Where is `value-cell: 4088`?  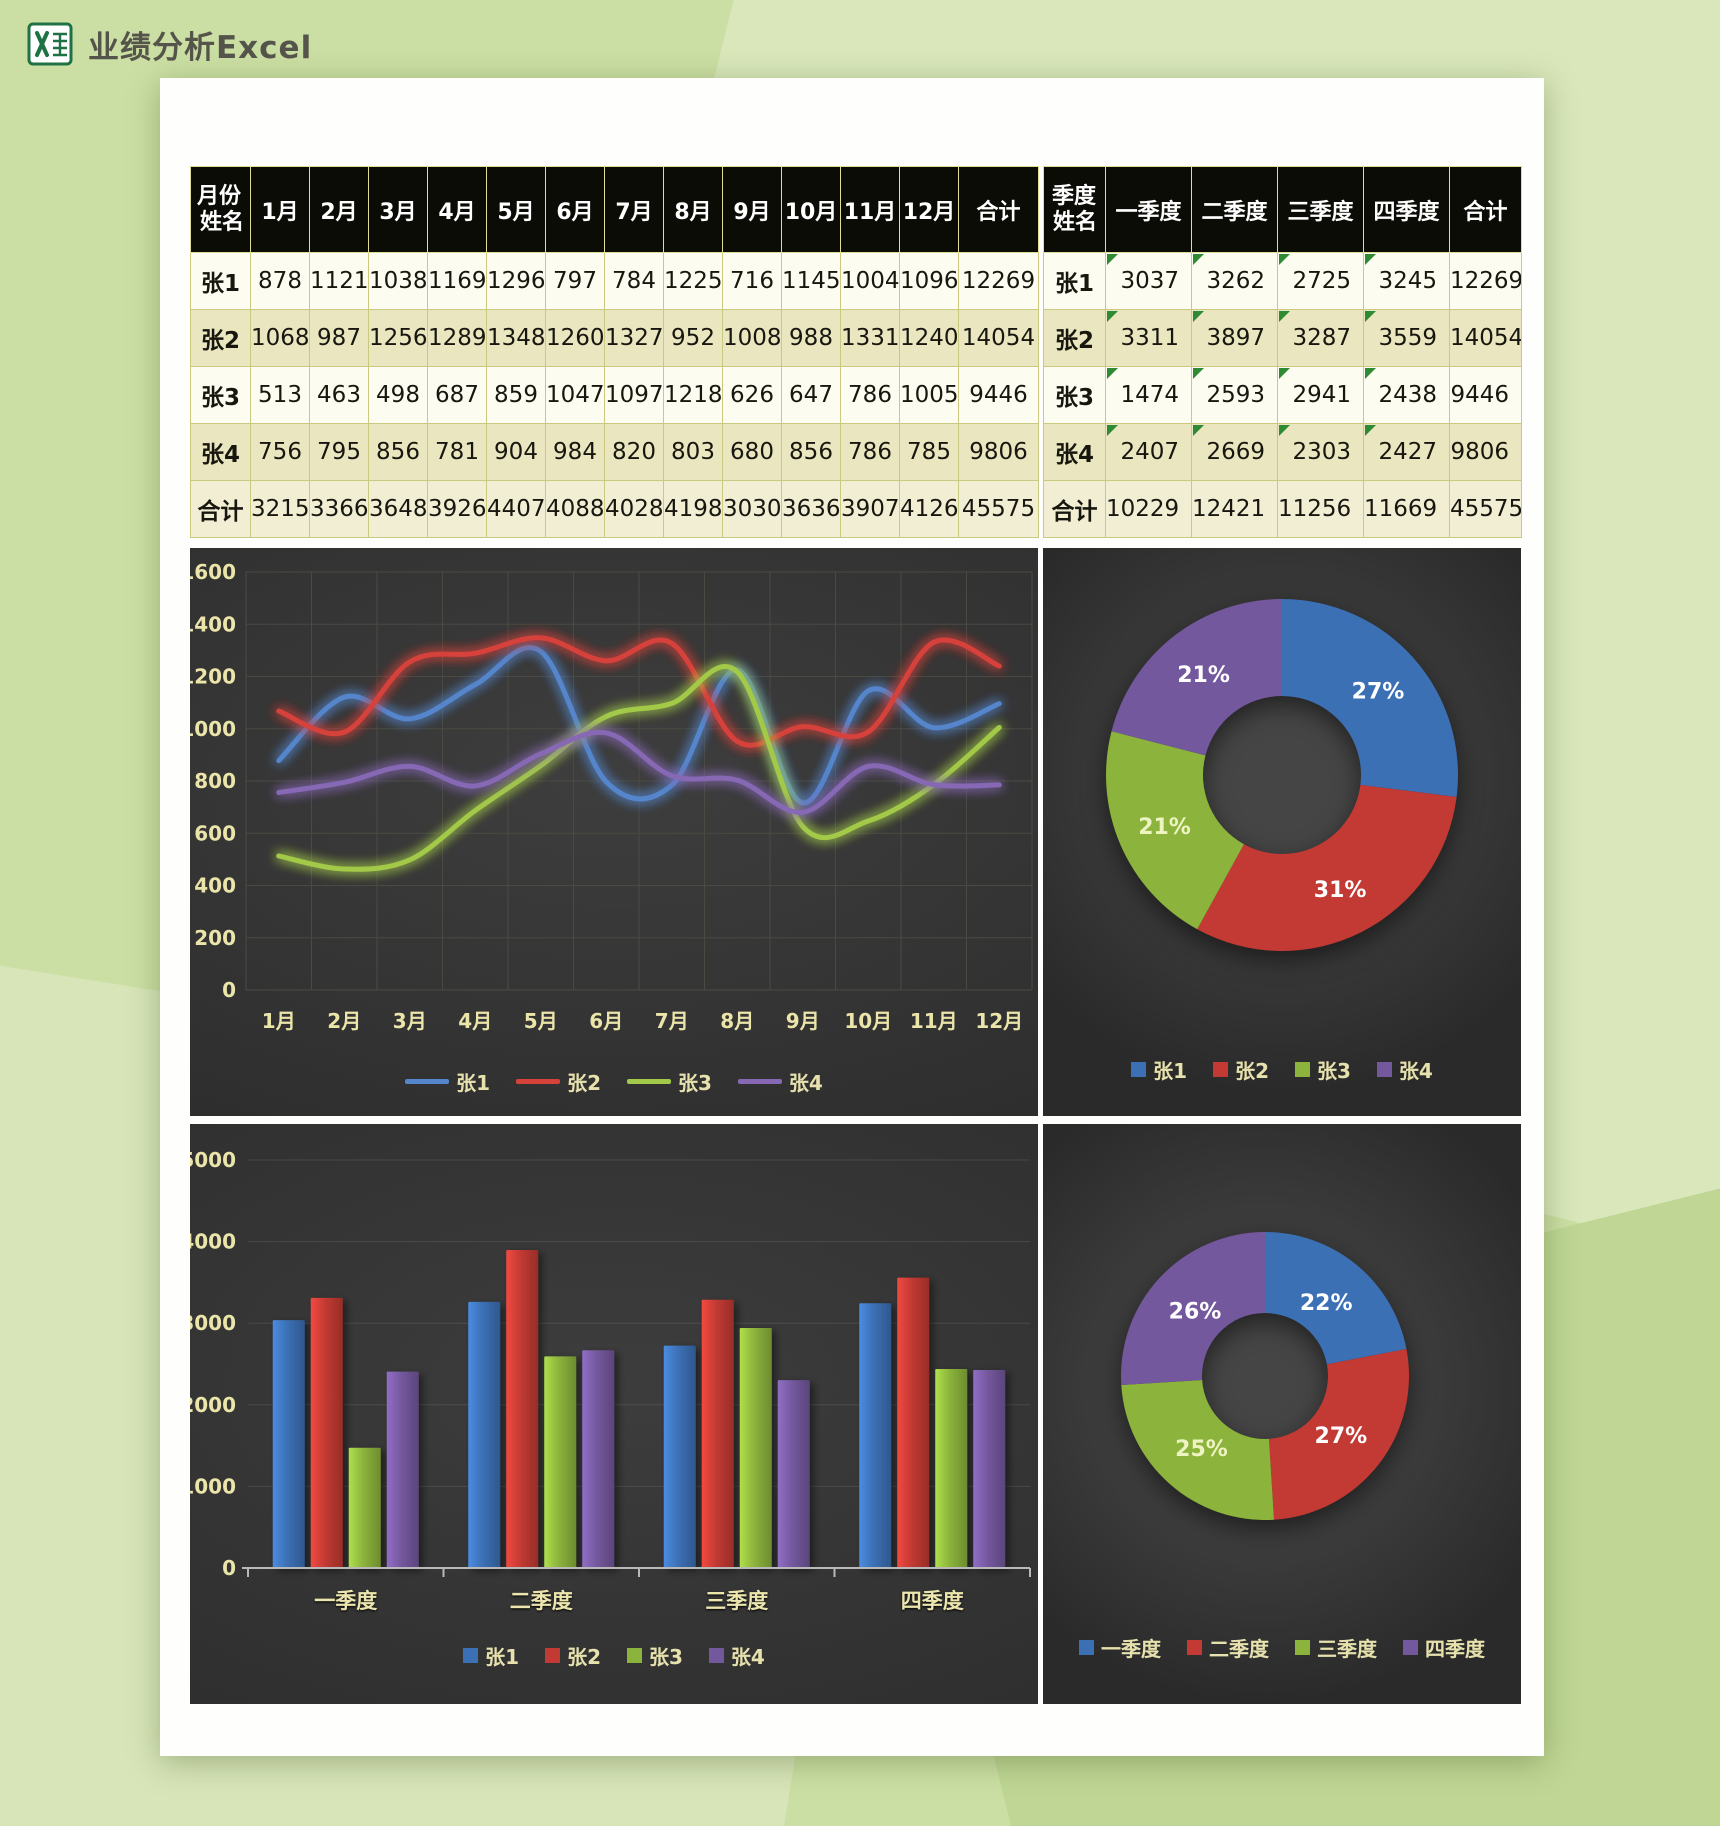 value-cell: 4088 is located at coordinates (575, 509).